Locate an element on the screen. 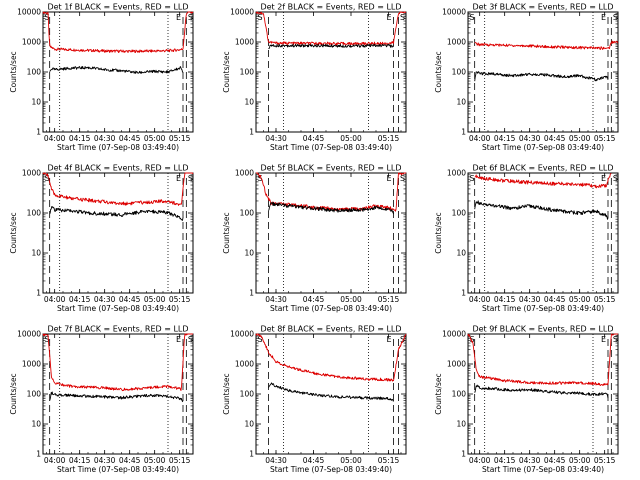 The image size is (640, 480). chart-title: Det 7f BLACK = Events, RED = LLD is located at coordinates (117, 329).